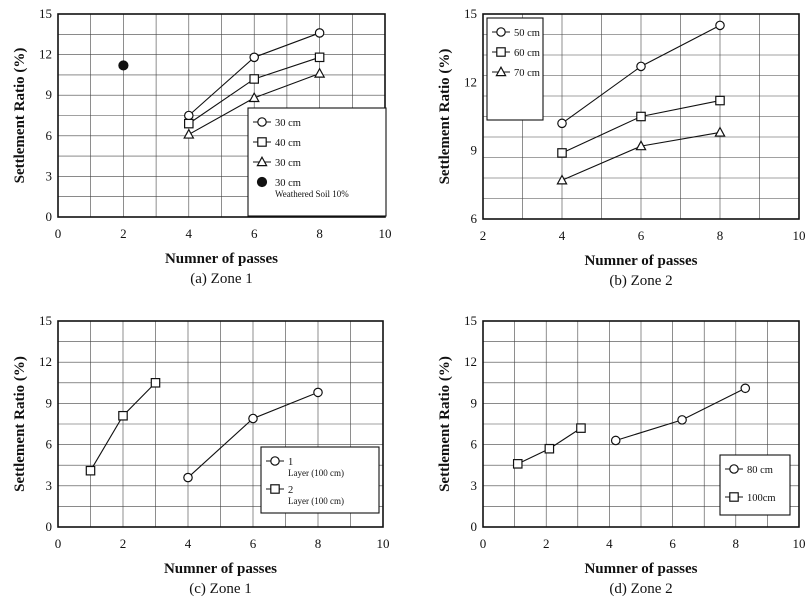 The image size is (809, 609). What do you see at coordinates (288, 143) in the screenshot?
I see `legend-label: 40 cm` at bounding box center [288, 143].